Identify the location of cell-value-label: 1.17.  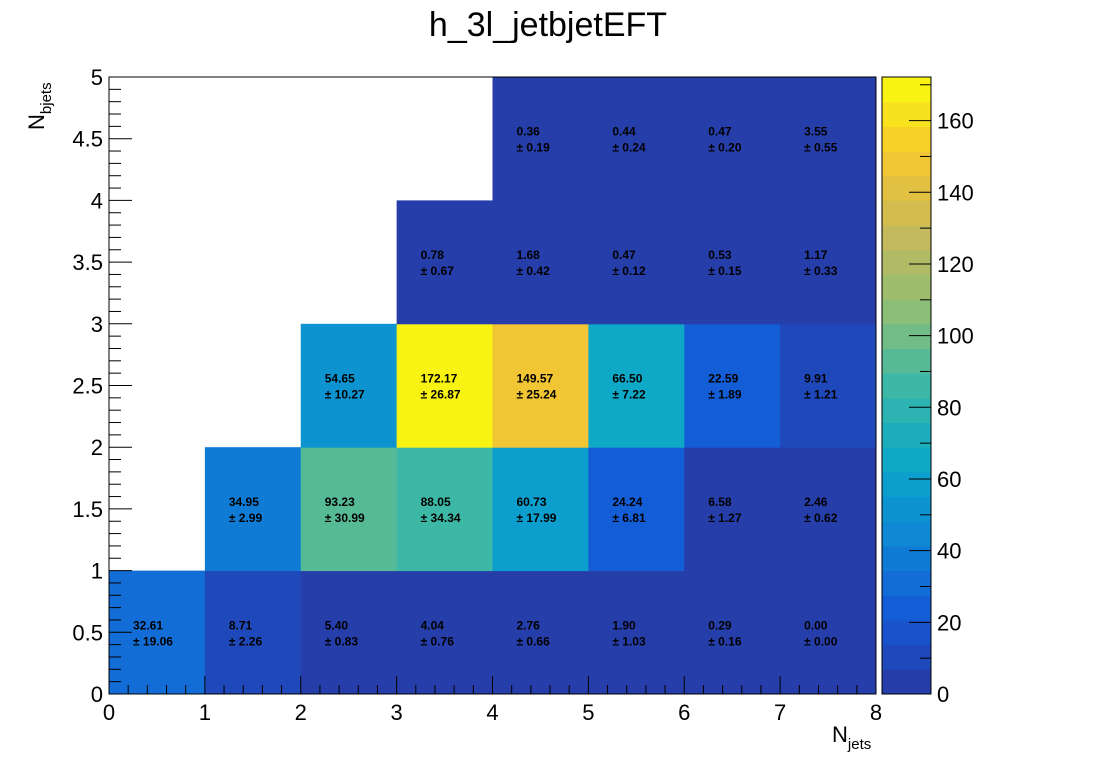
(816, 255).